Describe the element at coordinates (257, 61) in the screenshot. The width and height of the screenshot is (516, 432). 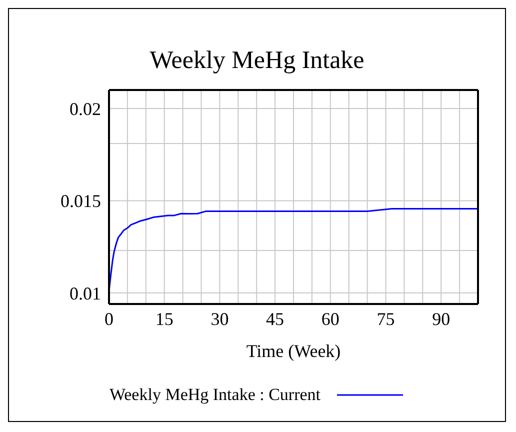
I see `chart-title: Weekly MeHg Intake` at that location.